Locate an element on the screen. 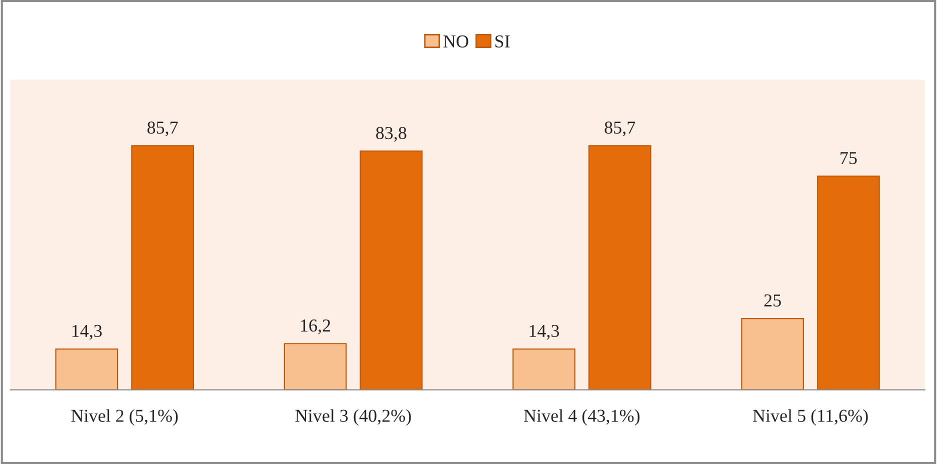 The image size is (937, 464). data-label: 83,8 is located at coordinates (391, 134).